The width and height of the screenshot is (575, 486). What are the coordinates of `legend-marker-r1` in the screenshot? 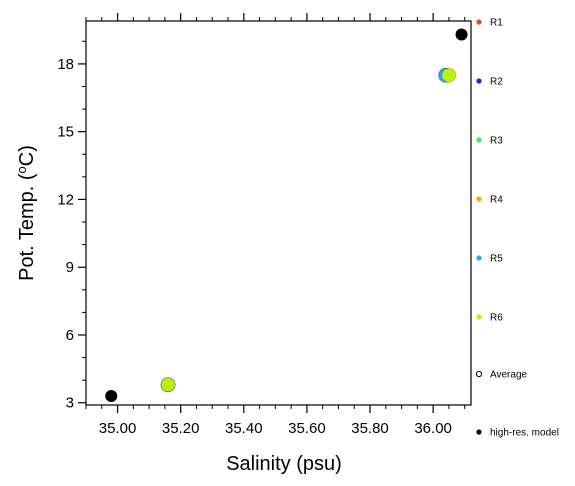 It's located at (479, 22).